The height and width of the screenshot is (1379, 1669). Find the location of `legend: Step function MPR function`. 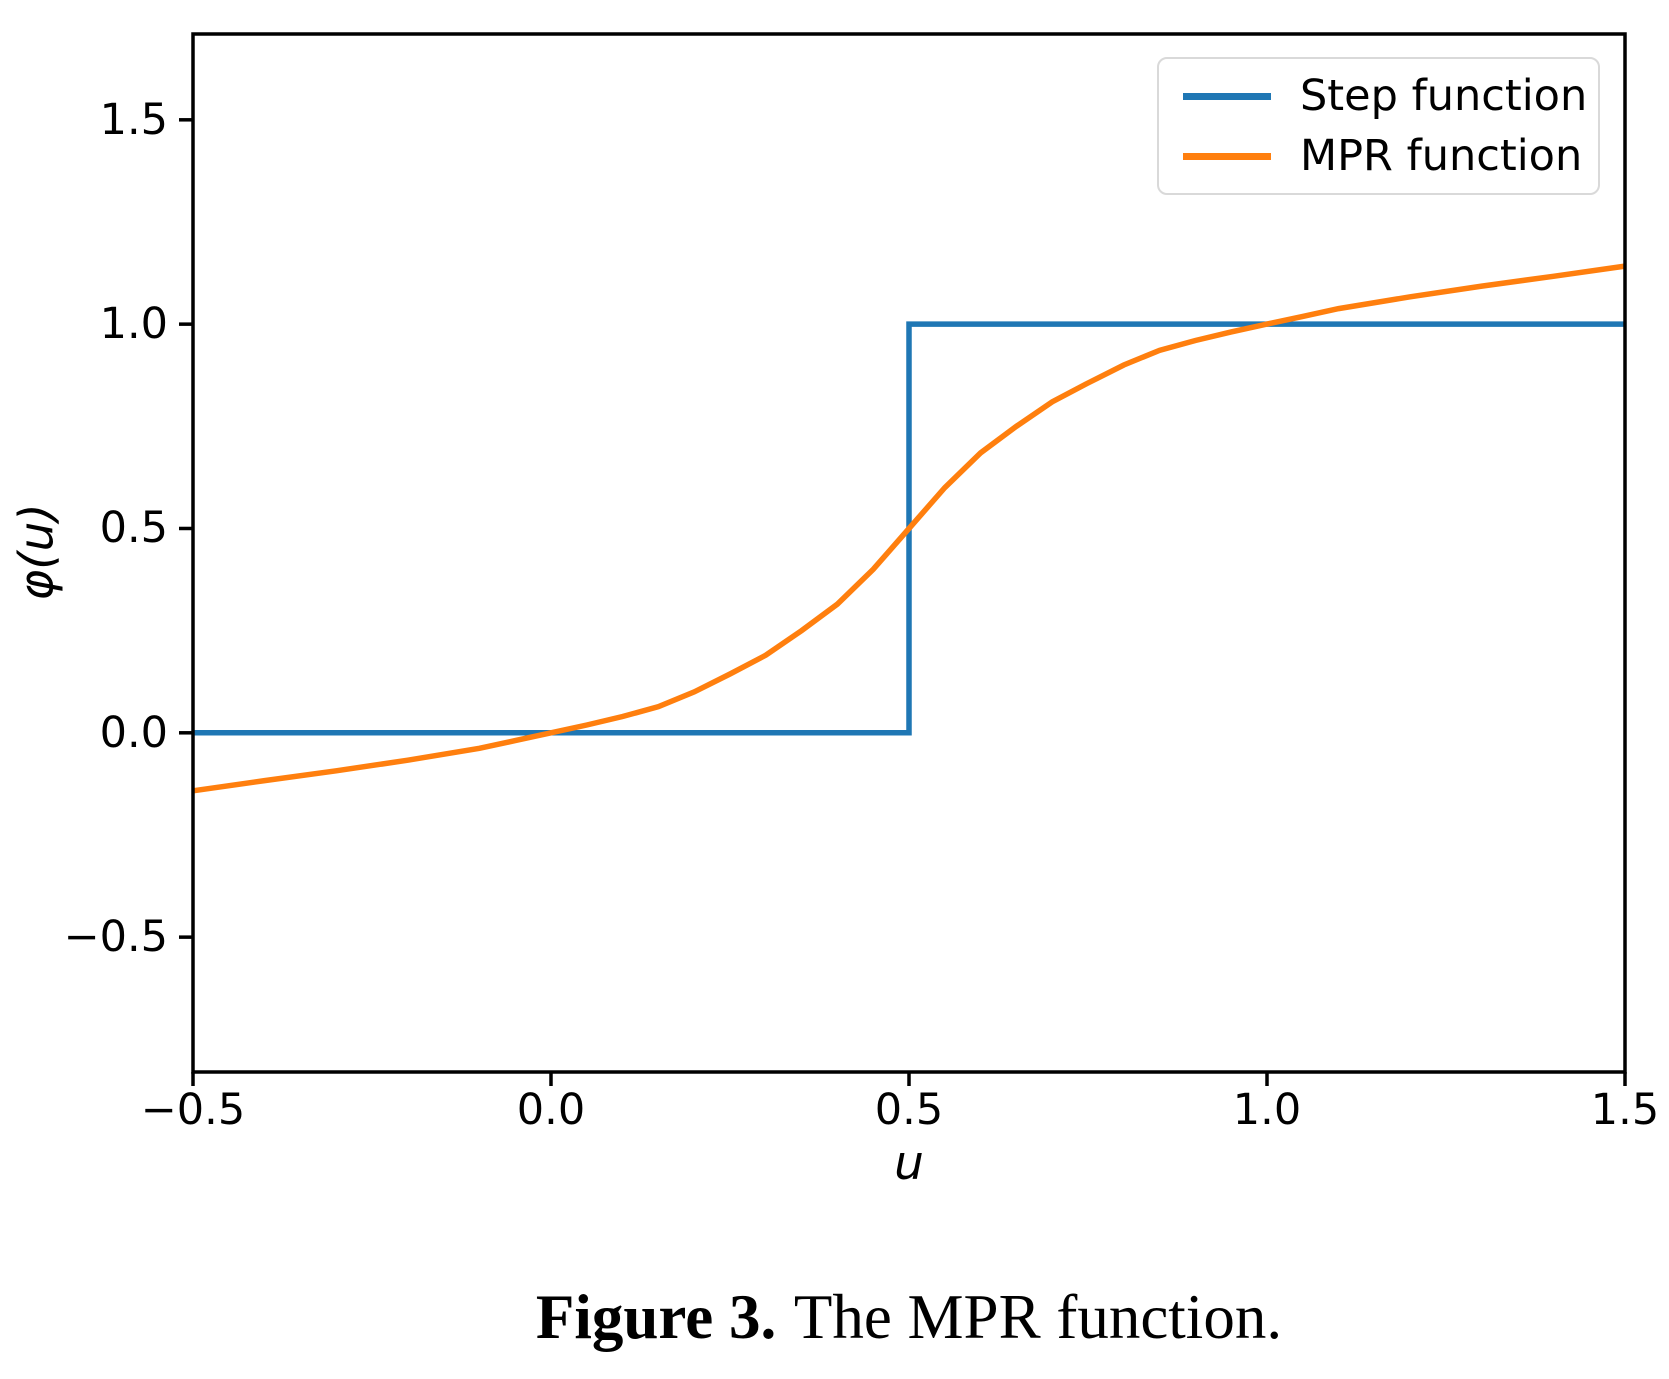

legend: Step function MPR function is located at coordinates (1378, 126).